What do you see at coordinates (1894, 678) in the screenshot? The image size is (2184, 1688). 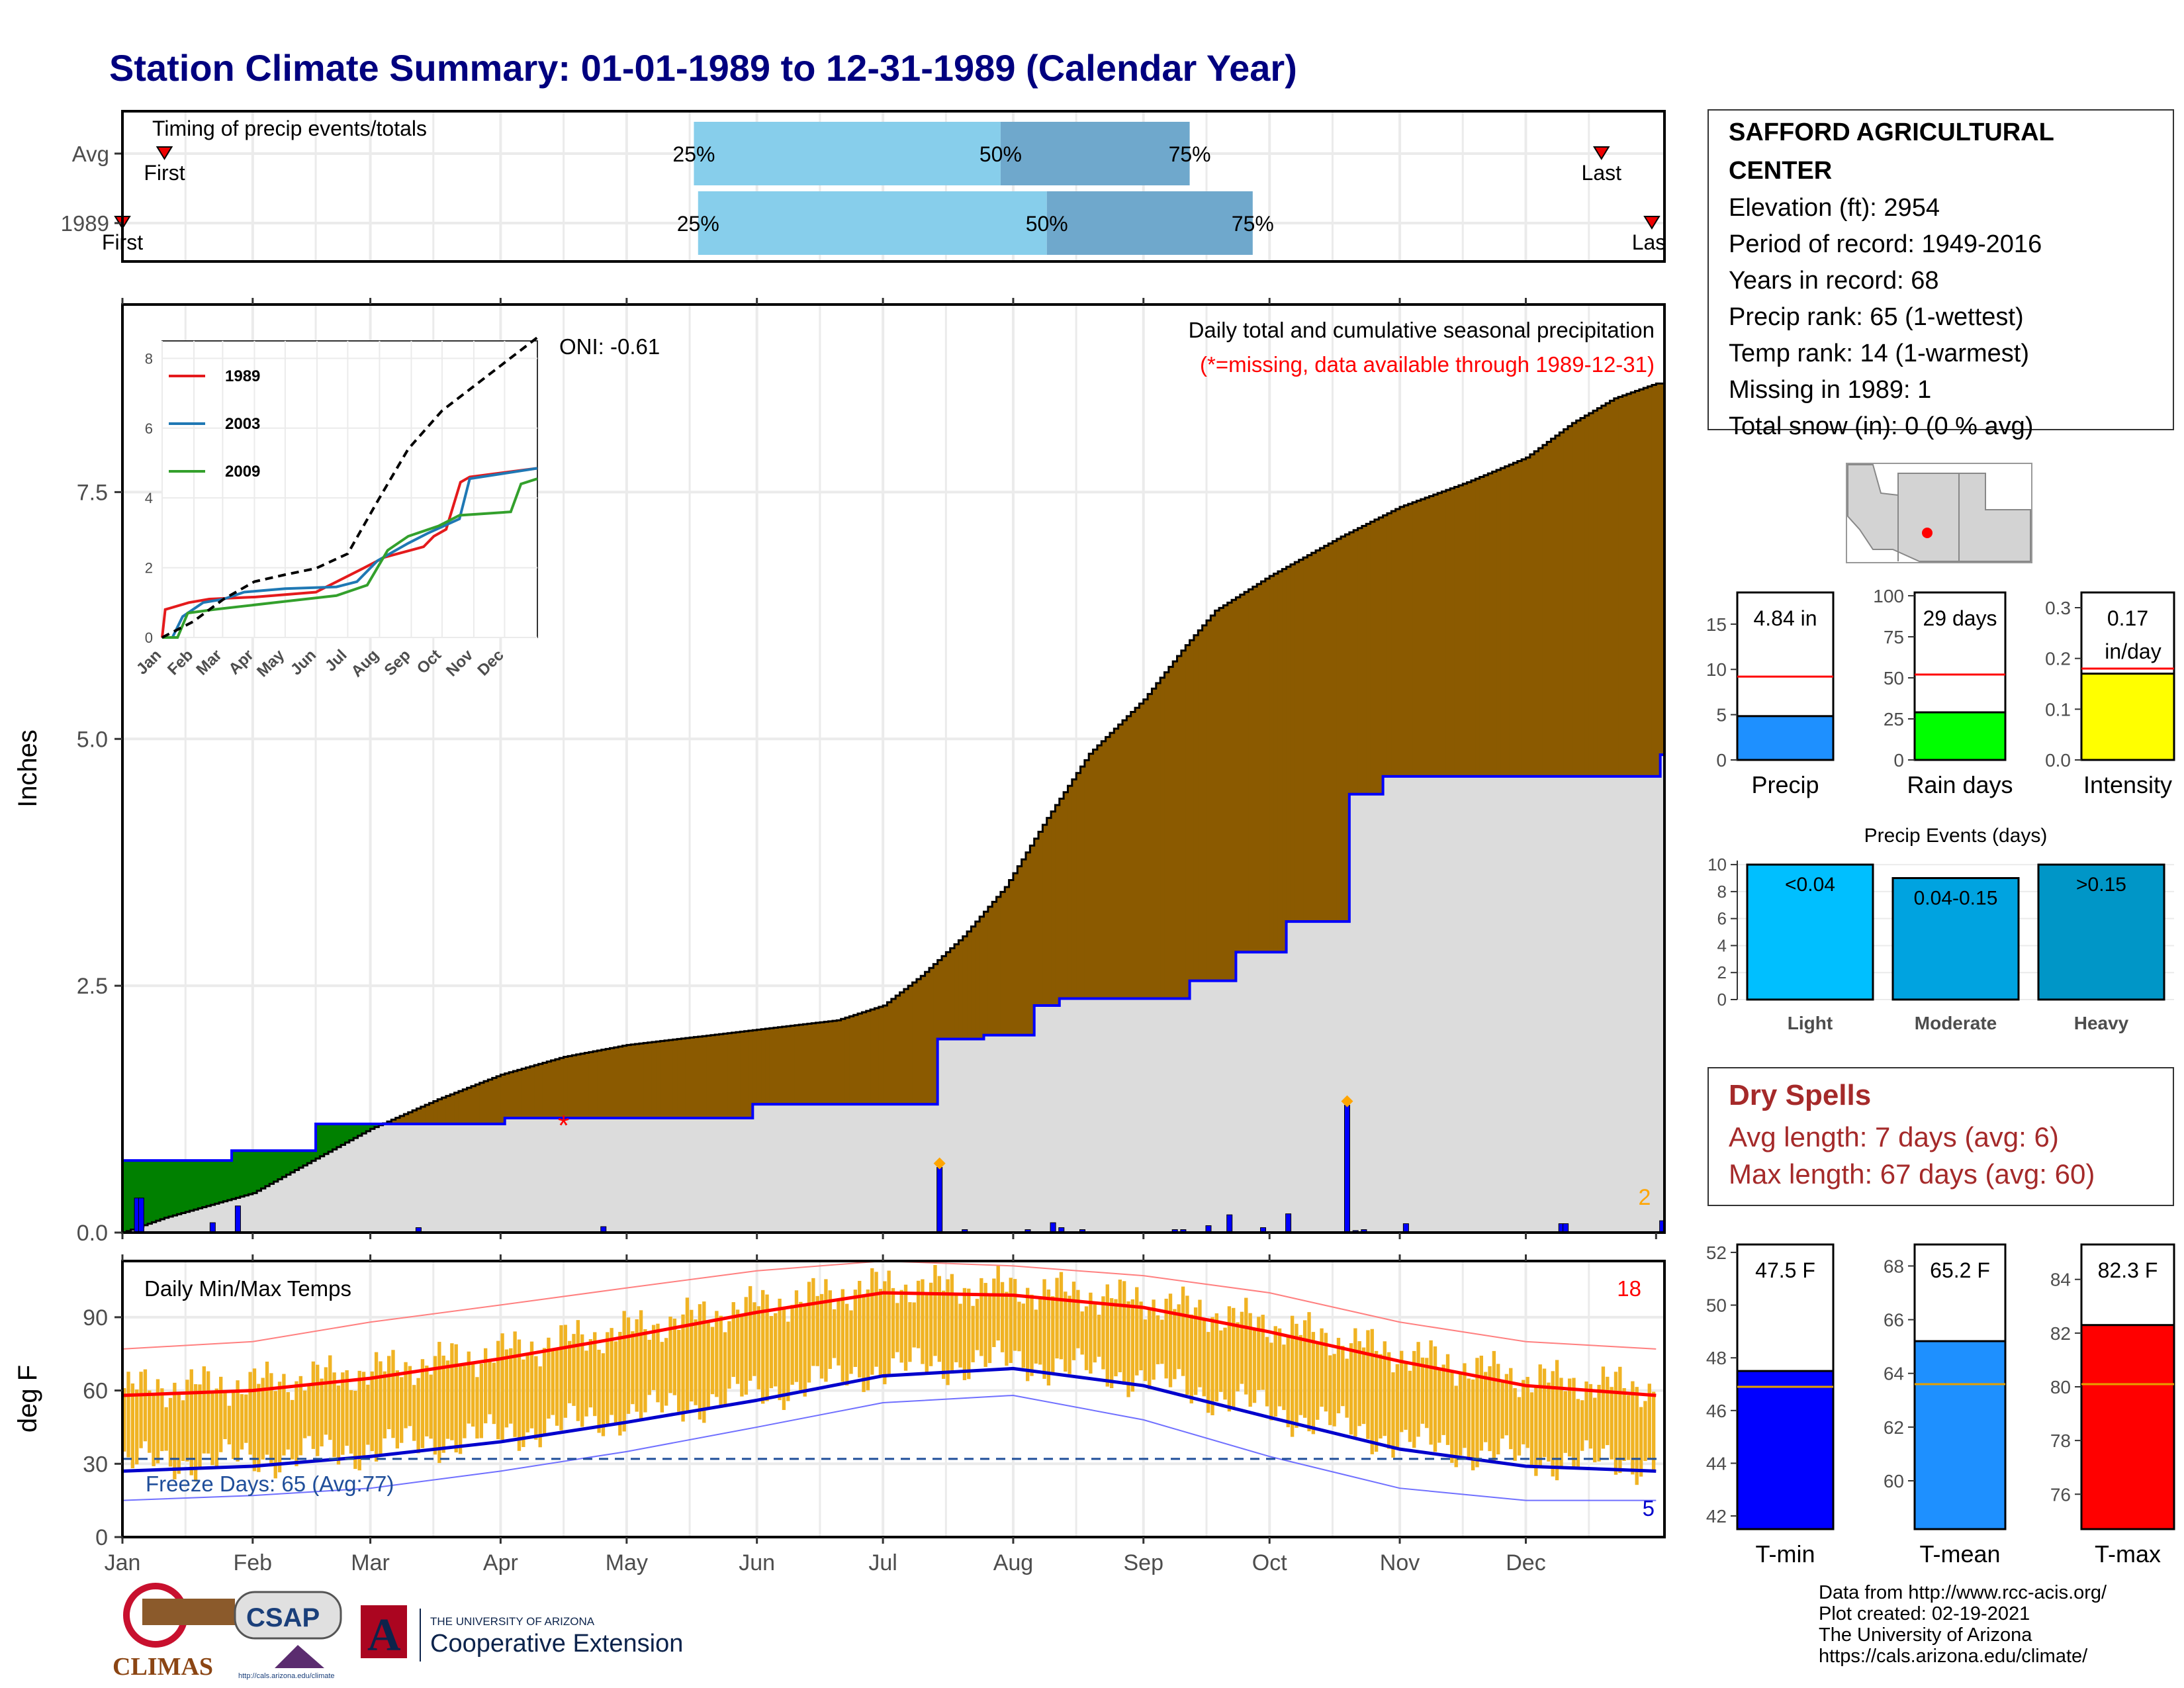 I see `precip-summary-raindays-y-tick-label: 50` at bounding box center [1894, 678].